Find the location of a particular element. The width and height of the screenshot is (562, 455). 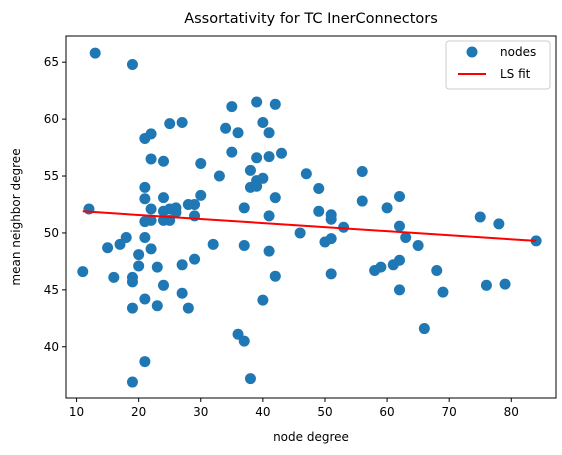

legend: nodes LS fit is located at coordinates (498, 65).